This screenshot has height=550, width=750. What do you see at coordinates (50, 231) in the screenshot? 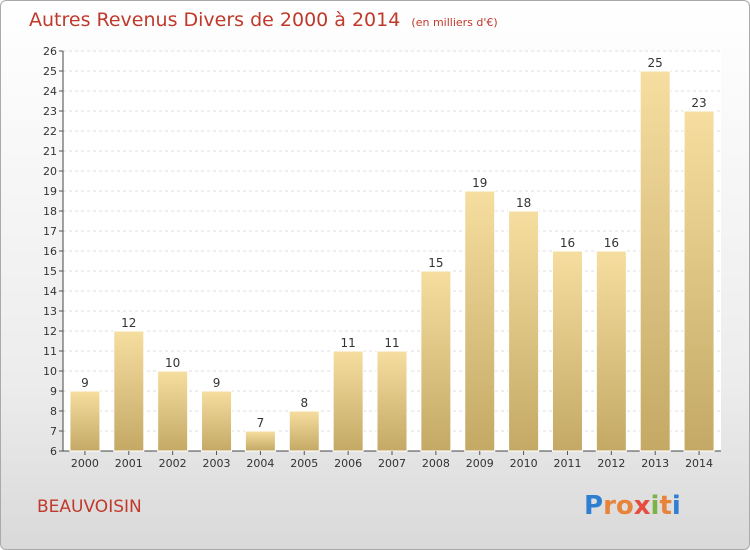
I see `y-tick-label: 17` at bounding box center [50, 231].